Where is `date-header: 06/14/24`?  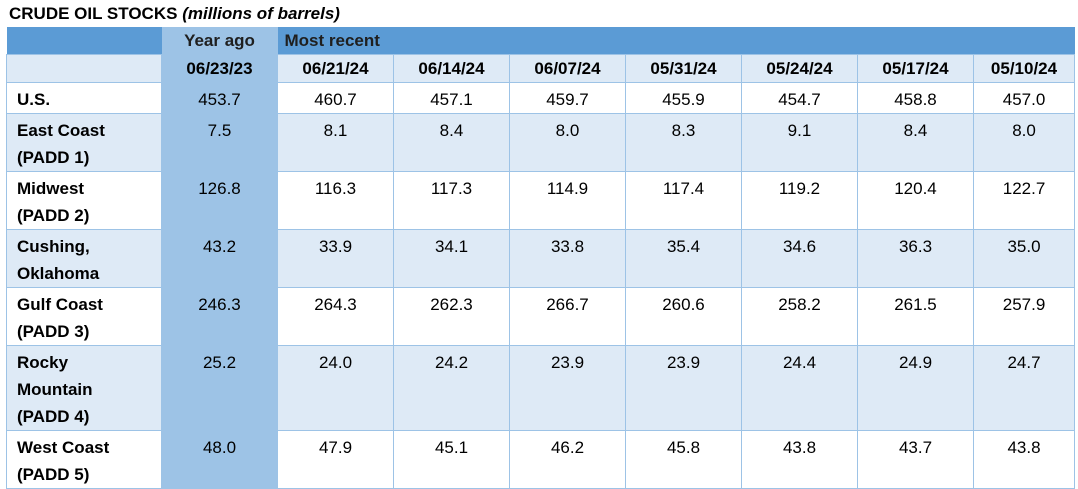
date-header: 06/14/24 is located at coordinates (451, 68).